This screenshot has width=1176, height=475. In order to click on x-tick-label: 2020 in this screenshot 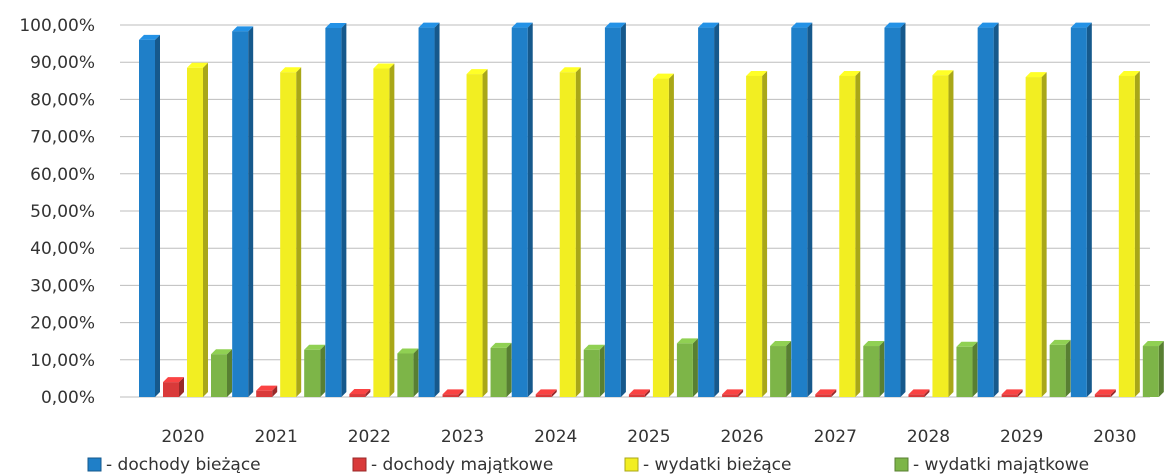, I will do `click(182, 437)`.